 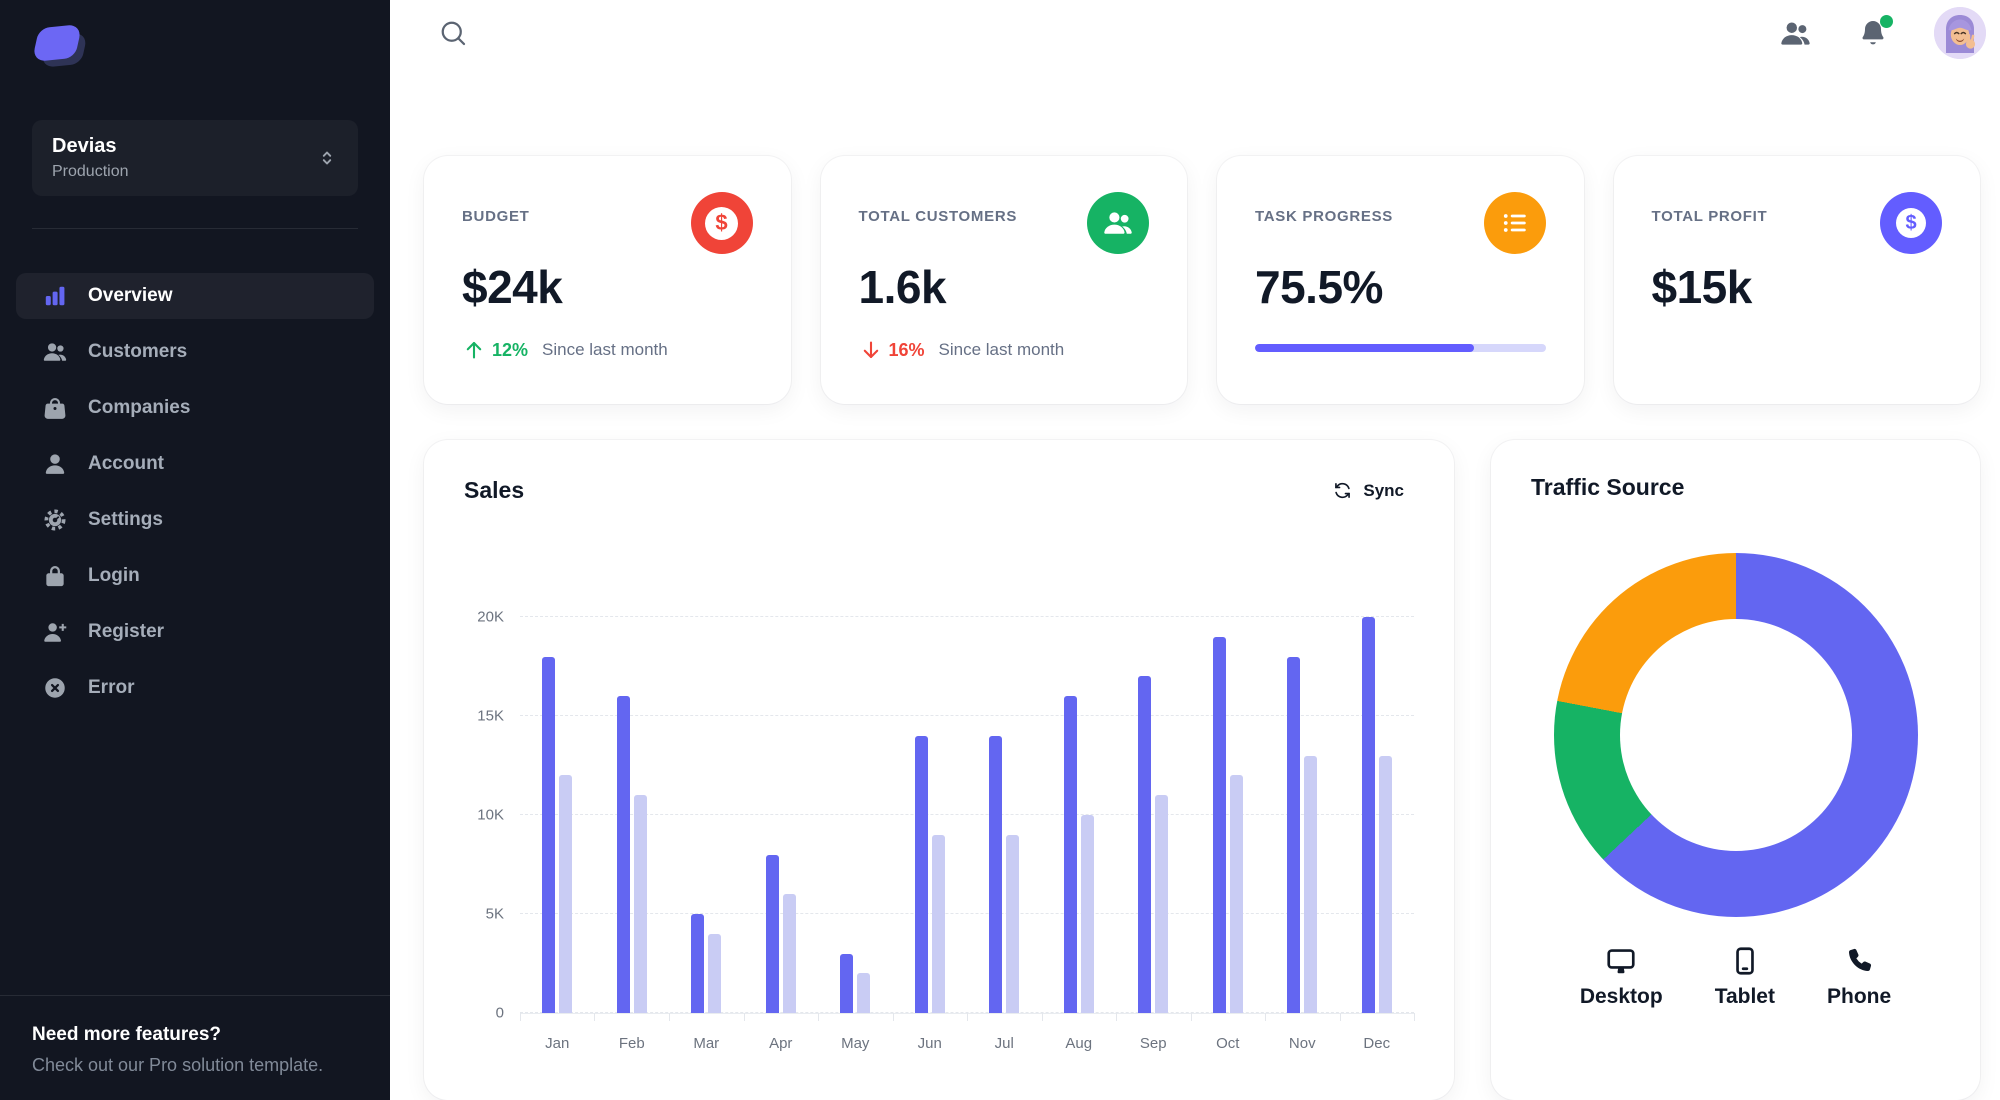 I want to click on x-circle-icon, so click(x=55, y=688).